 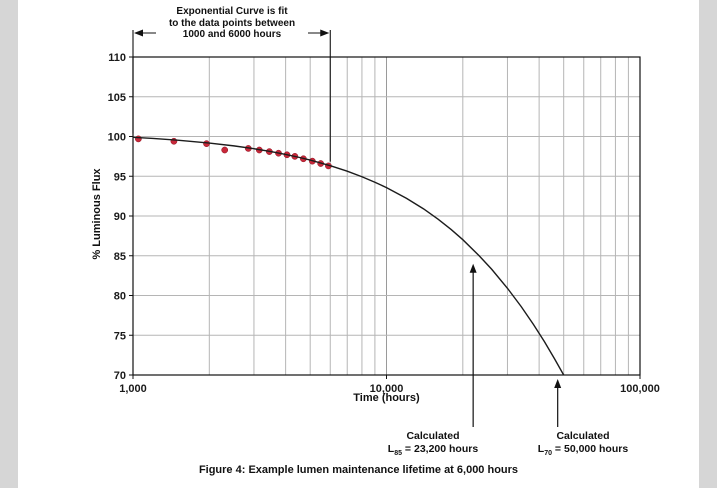 I want to click on data-points, so click(x=233, y=152).